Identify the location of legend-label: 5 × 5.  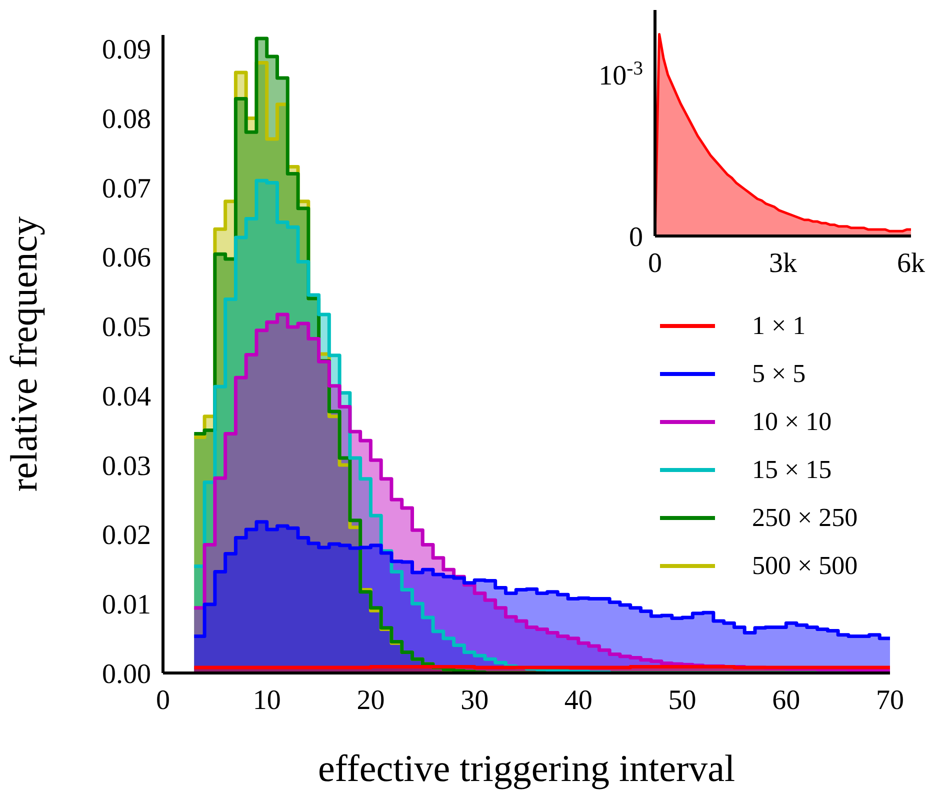
(779, 374).